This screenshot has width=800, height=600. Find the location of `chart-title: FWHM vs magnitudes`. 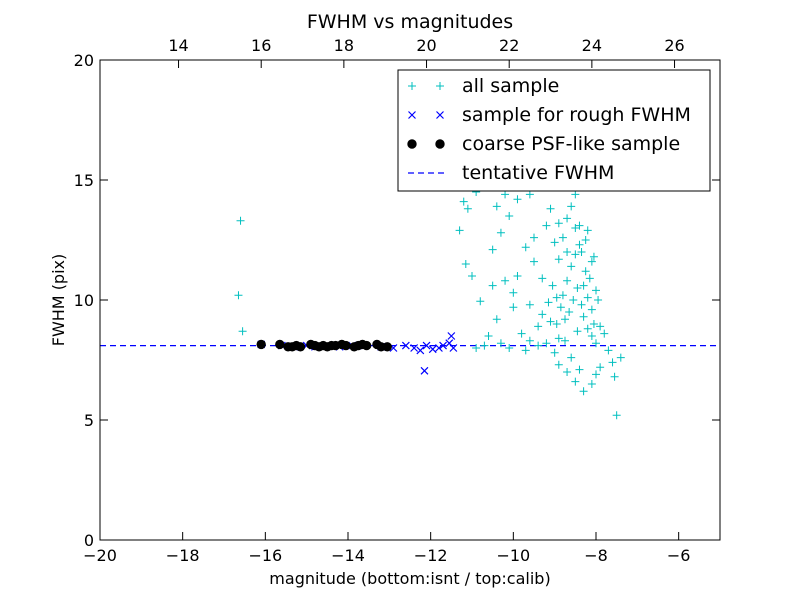

chart-title: FWHM vs magnitudes is located at coordinates (410, 22).